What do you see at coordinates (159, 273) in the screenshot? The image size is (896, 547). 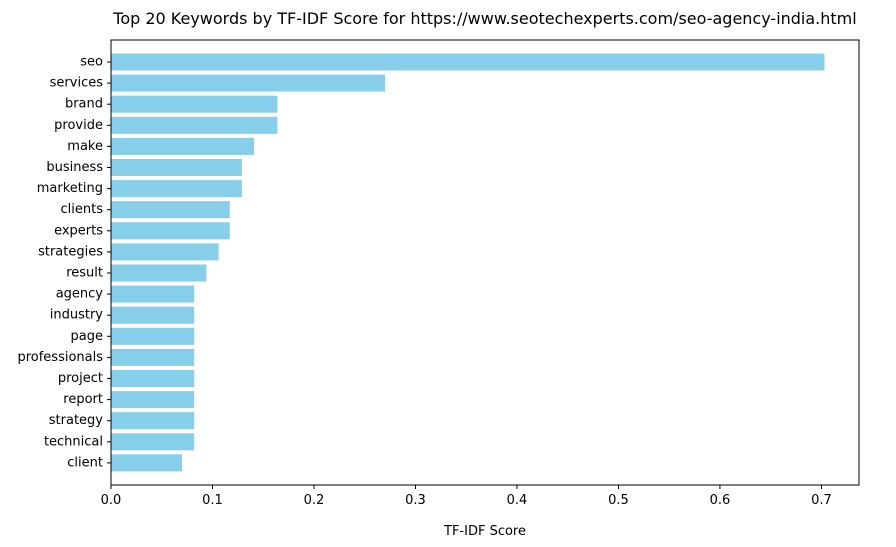 I see `bar-result` at bounding box center [159, 273].